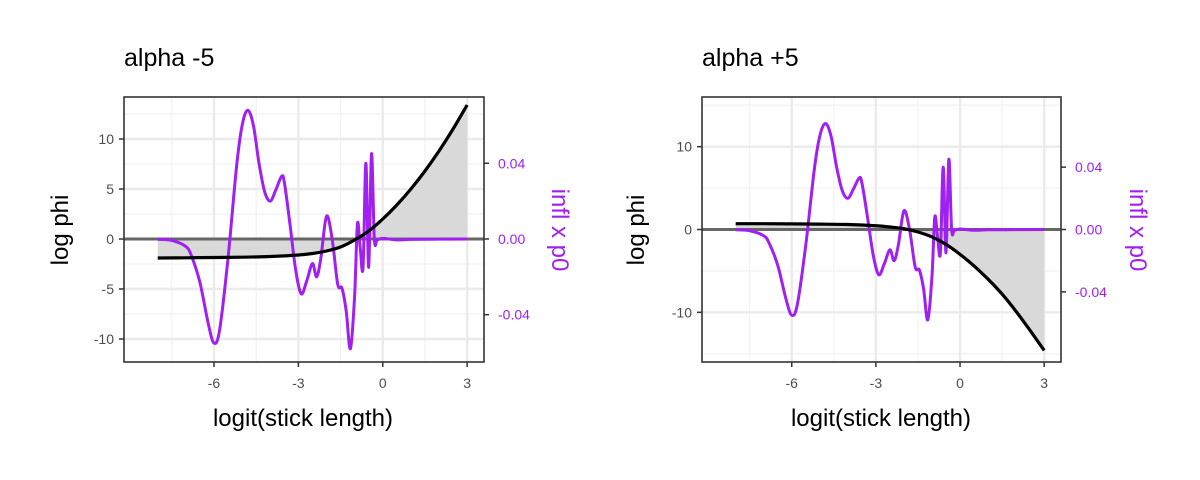  I want to click on y-tick-label: -5, so click(108, 289).